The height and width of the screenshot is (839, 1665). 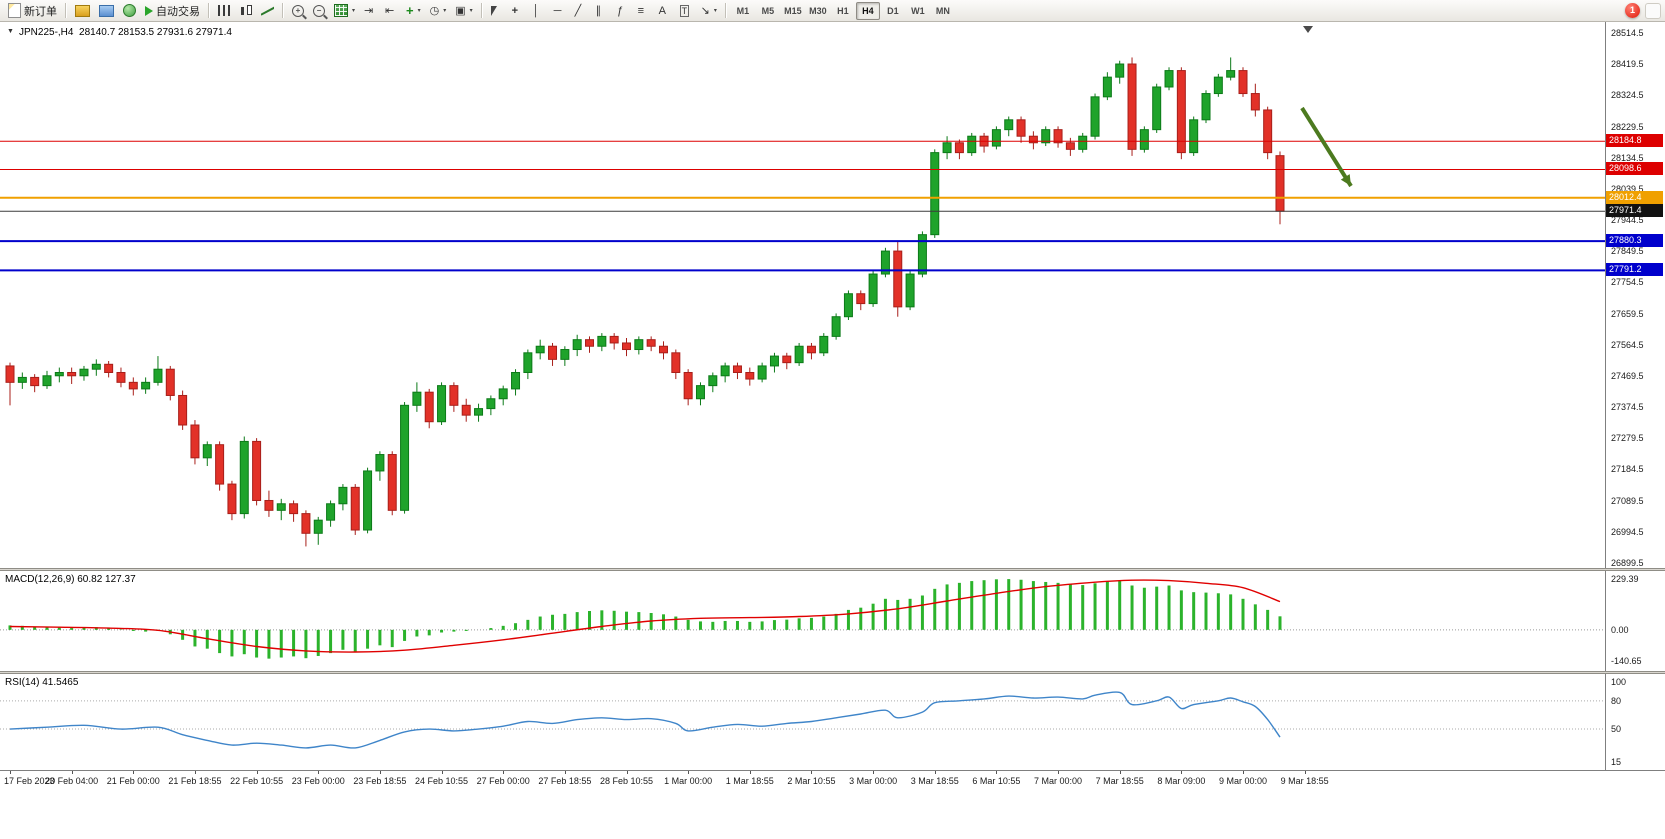 I want to click on new-order-label: 新订单, so click(x=40, y=11).